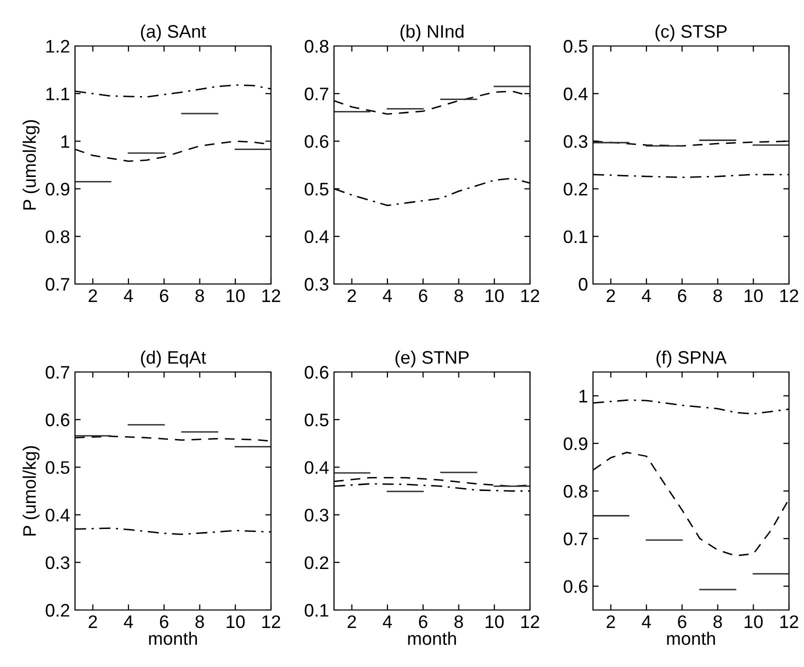 This screenshot has width=804, height=667. Describe the element at coordinates (173, 359) in the screenshot. I see `chart-title: (d) EqAt` at that location.